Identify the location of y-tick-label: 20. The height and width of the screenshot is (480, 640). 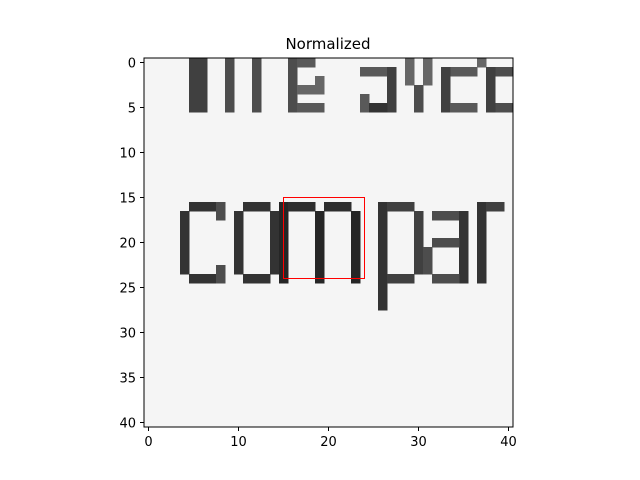
(127, 244).